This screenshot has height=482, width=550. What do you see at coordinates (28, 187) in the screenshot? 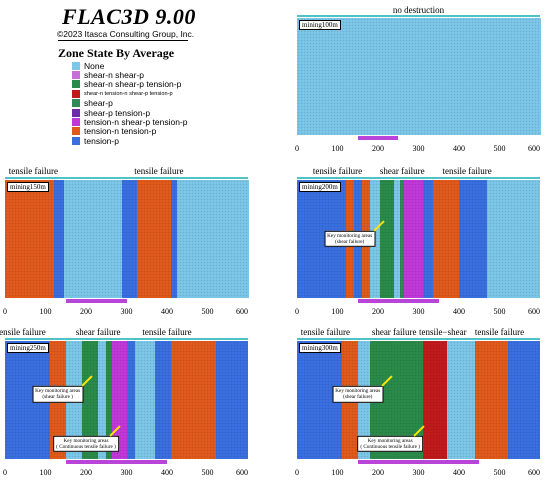
I see `mining-label: mining150m` at bounding box center [28, 187].